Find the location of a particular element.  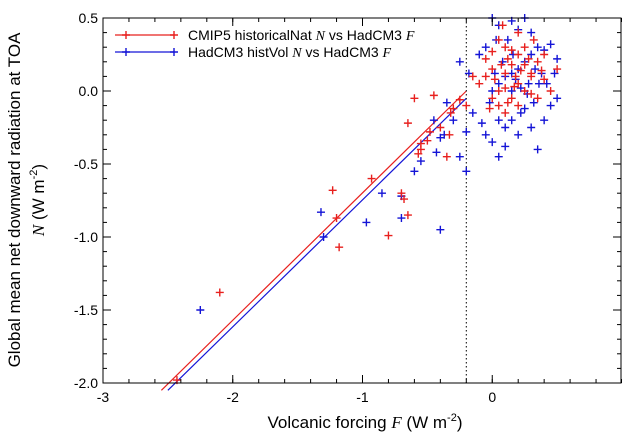

x-axis-label-sup: -2 is located at coordinates (452, 418).